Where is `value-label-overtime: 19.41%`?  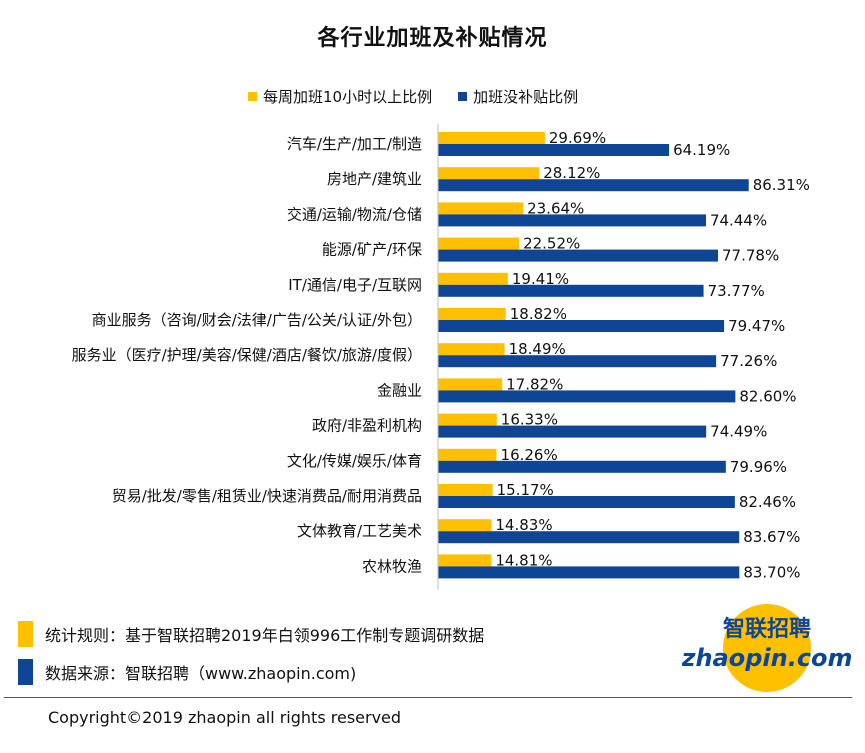
value-label-overtime: 19.41% is located at coordinates (540, 279).